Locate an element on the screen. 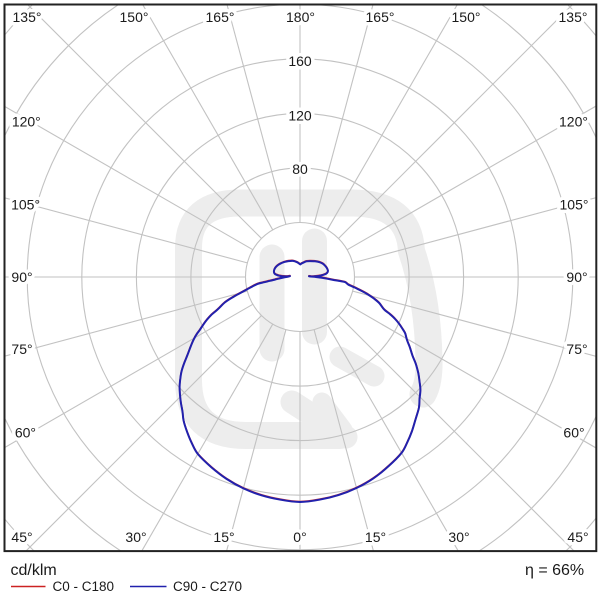 This screenshot has width=600, height=600. svg-text: 0° is located at coordinates (299, 537).